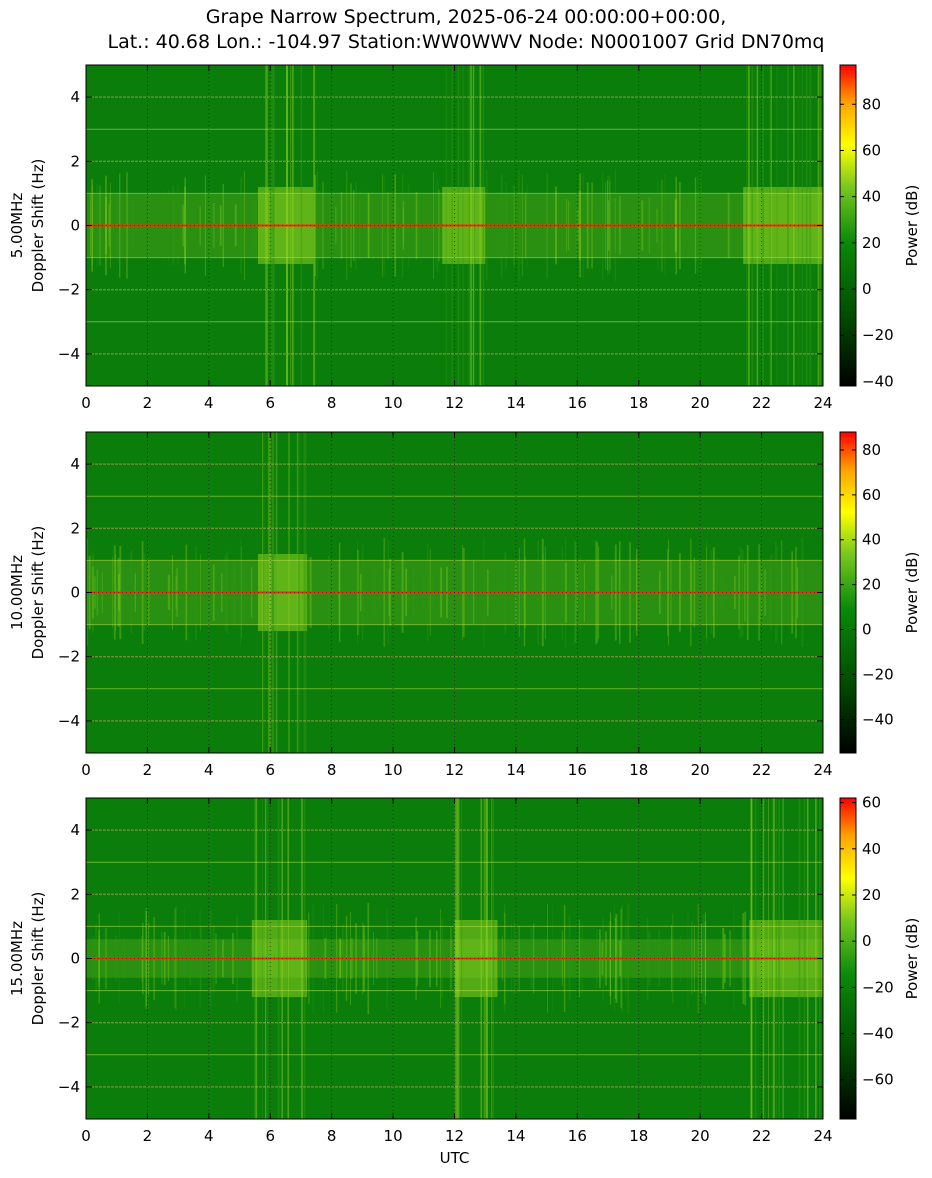 This screenshot has width=932, height=1178. What do you see at coordinates (17, 226) in the screenshot?
I see `y-axis-frequency-label: 5.00MHz` at bounding box center [17, 226].